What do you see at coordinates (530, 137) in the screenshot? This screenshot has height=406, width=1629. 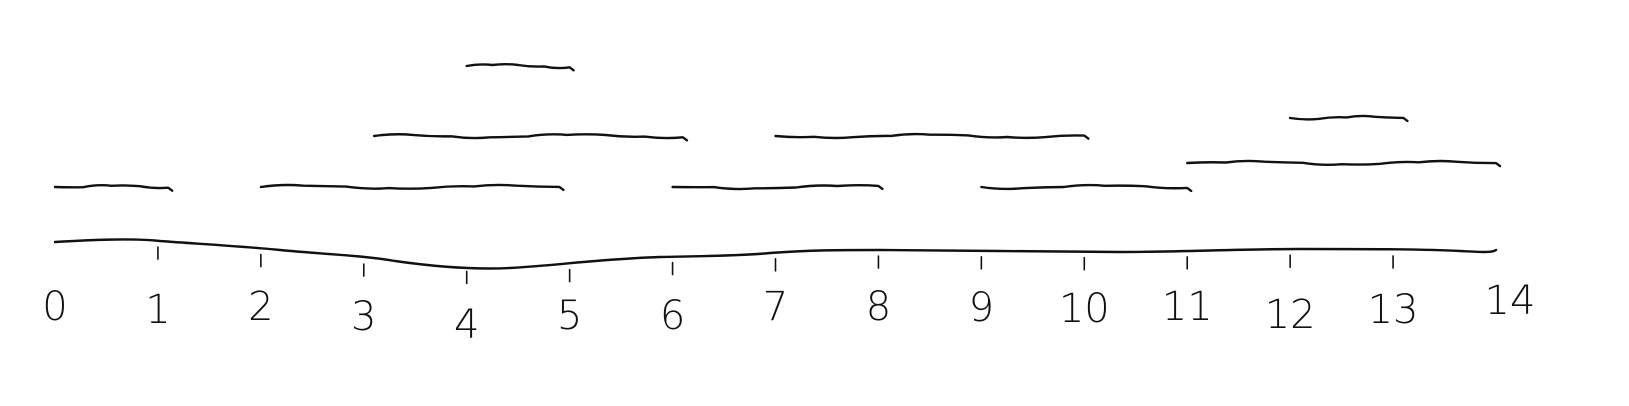 I see `interval-3.1-6.1` at bounding box center [530, 137].